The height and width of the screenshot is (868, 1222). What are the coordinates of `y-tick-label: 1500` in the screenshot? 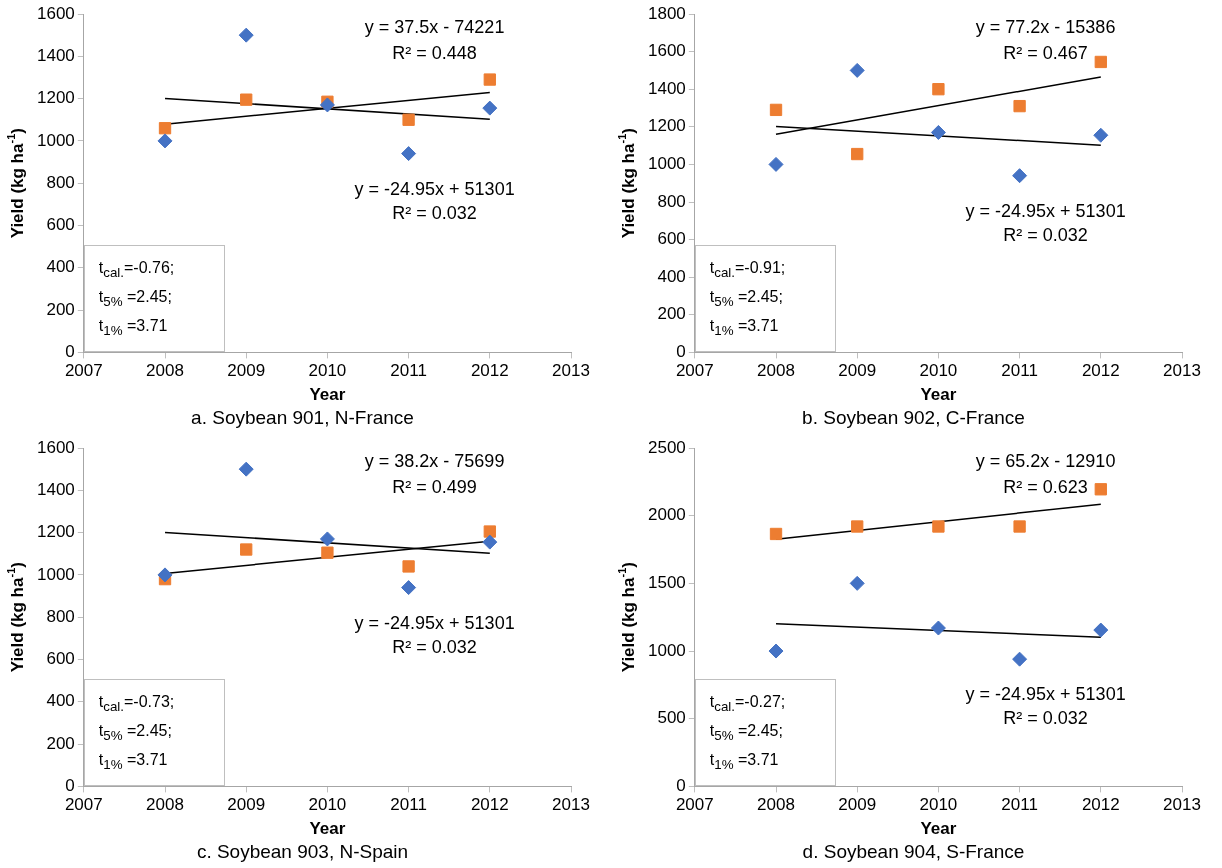 It's located at (666, 583).